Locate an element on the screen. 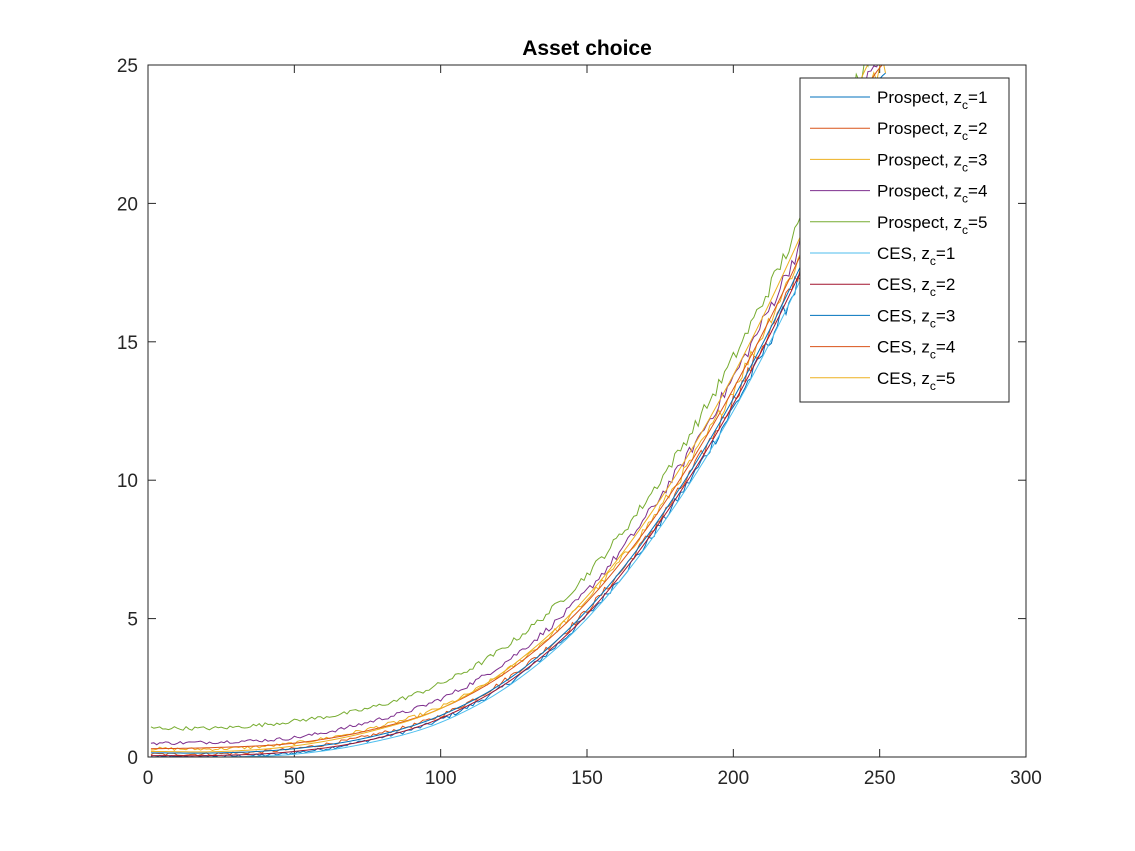 The width and height of the screenshot is (1135, 851). x-tick-label: 0 is located at coordinates (148, 778).